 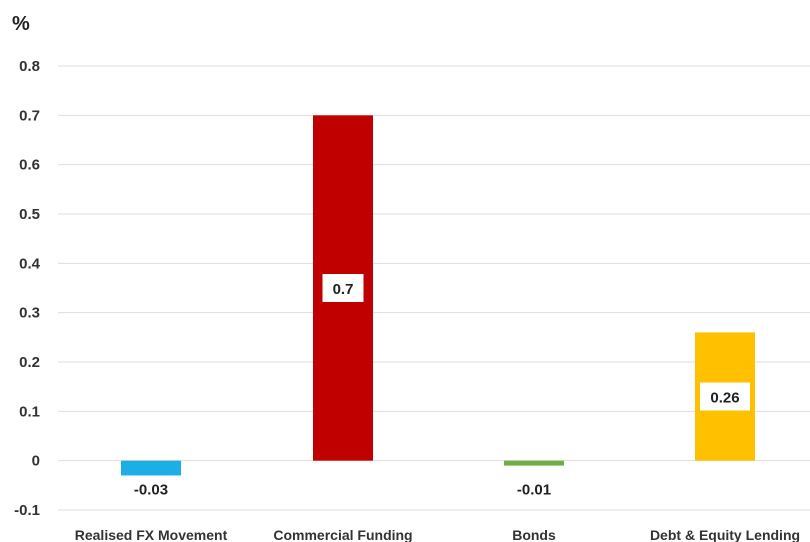 I want to click on data-label: -0.03, so click(x=151, y=490).